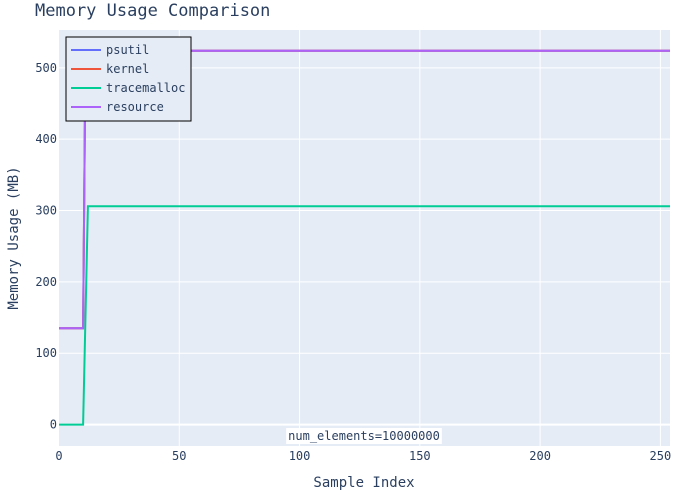 This screenshot has width=700, height=500. Describe the element at coordinates (46, 282) in the screenshot. I see `y-tick-label: 200` at that location.